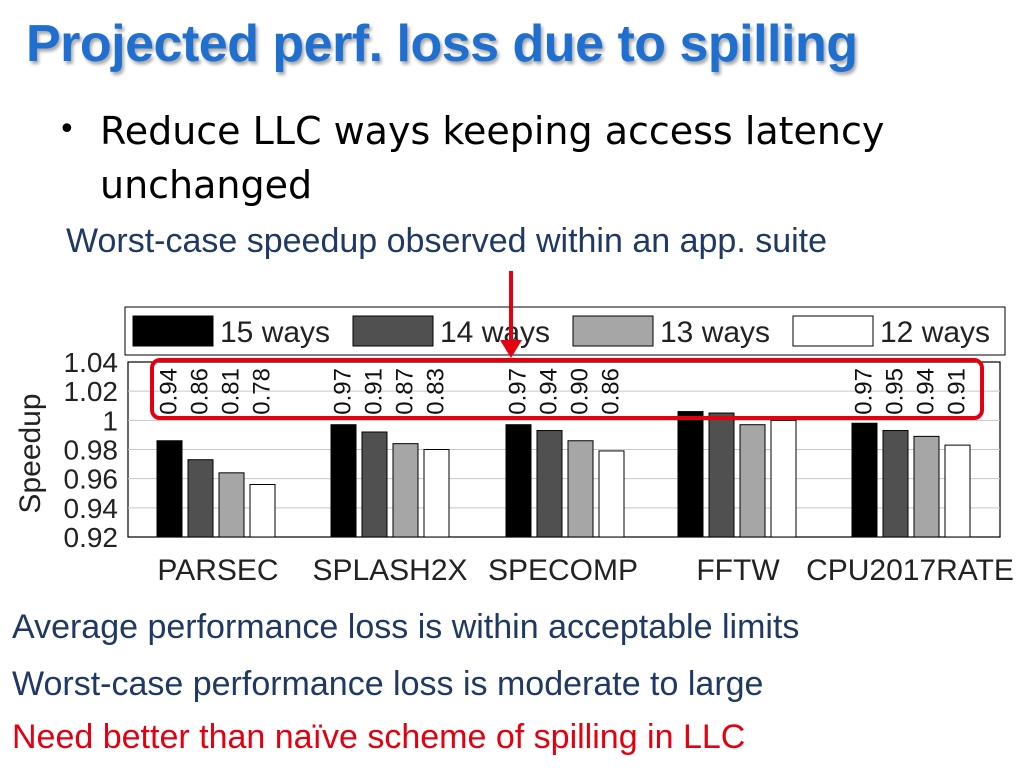 This screenshot has height=768, width=1024. What do you see at coordinates (405, 391) in the screenshot?
I see `worst-case-value-label: 0.87` at bounding box center [405, 391].